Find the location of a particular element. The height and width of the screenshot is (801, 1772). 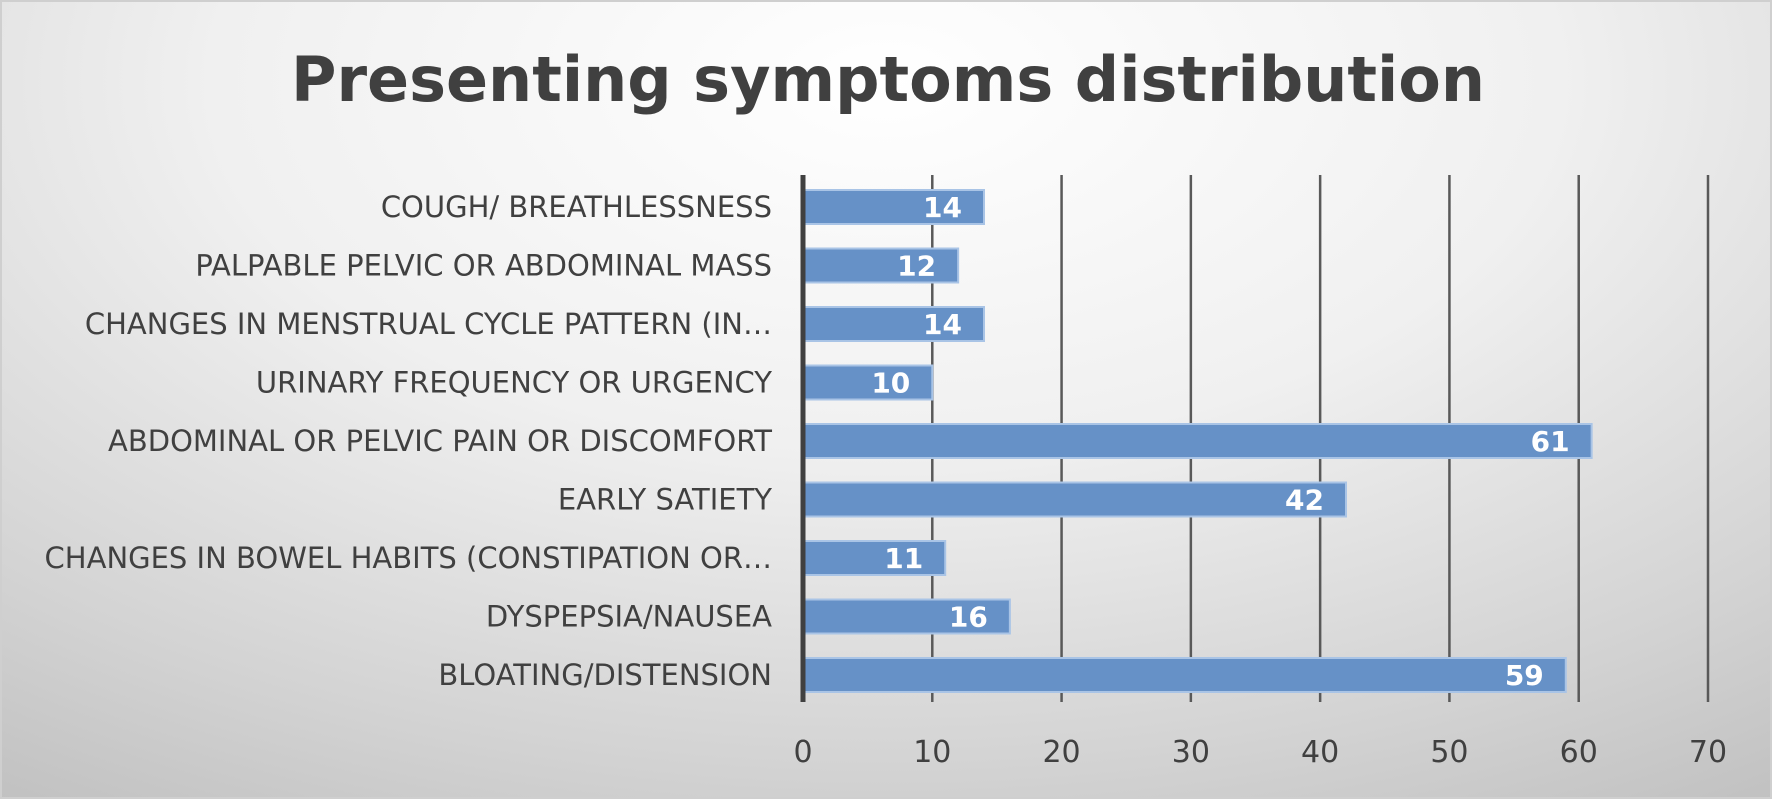

category-label-9: BLOATING/DISTENSION is located at coordinates (605, 675).